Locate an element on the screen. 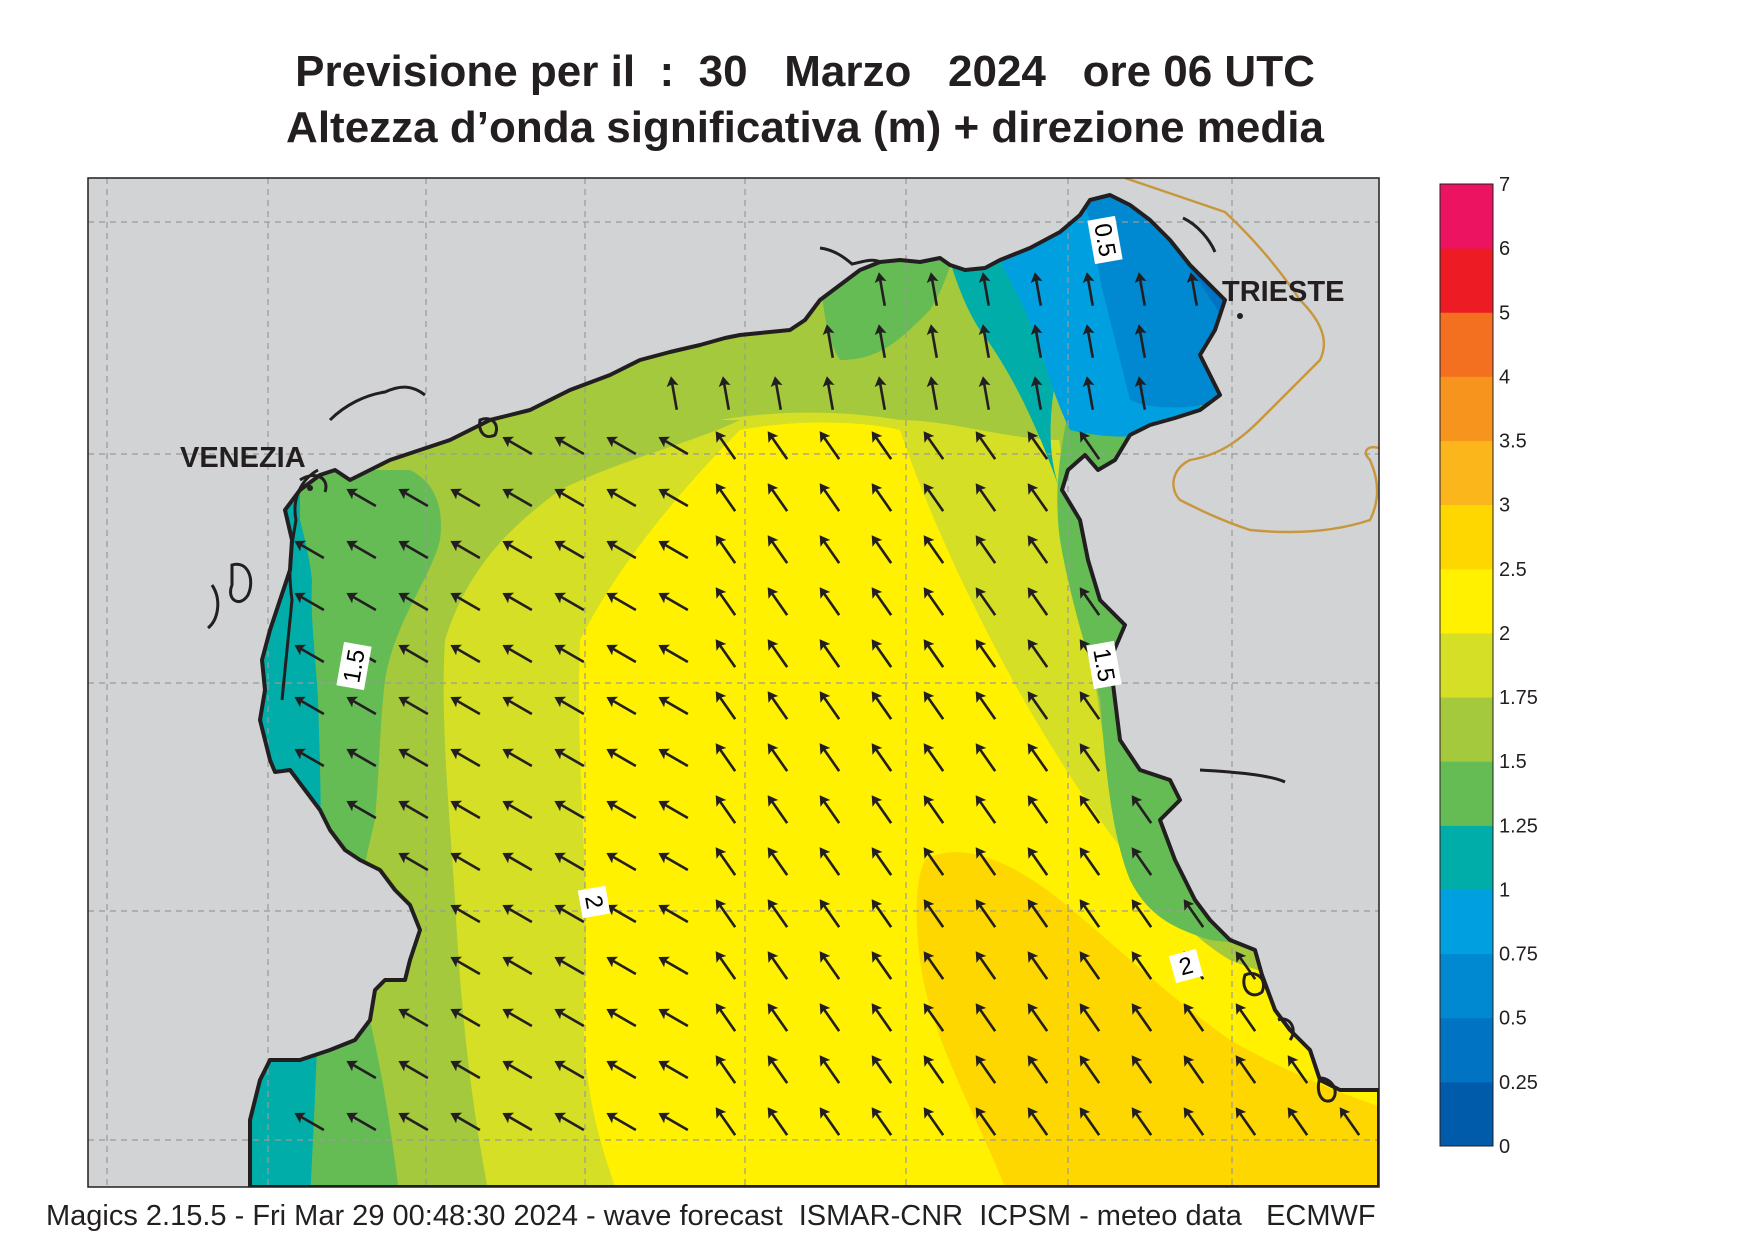  legend-tick-label: 4 is located at coordinates (1504, 377).